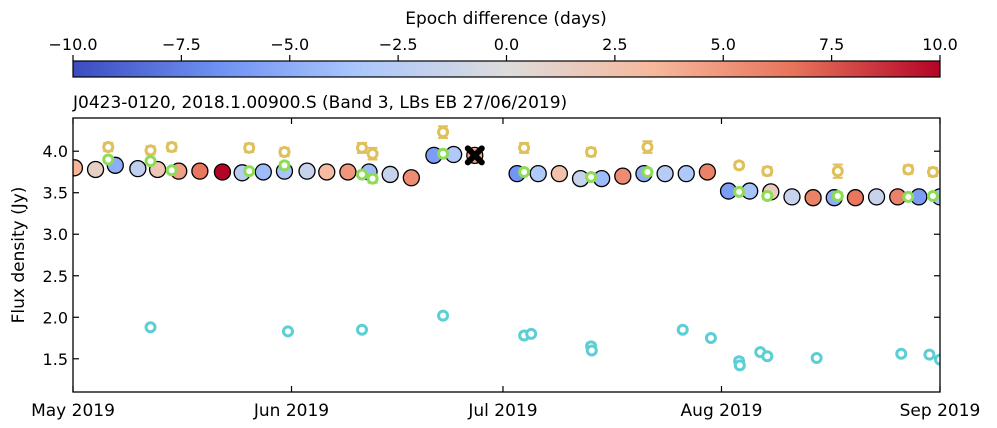  What do you see at coordinates (614, 44) in the screenshot?
I see `colorbar-tick-label: 2.5` at bounding box center [614, 44].